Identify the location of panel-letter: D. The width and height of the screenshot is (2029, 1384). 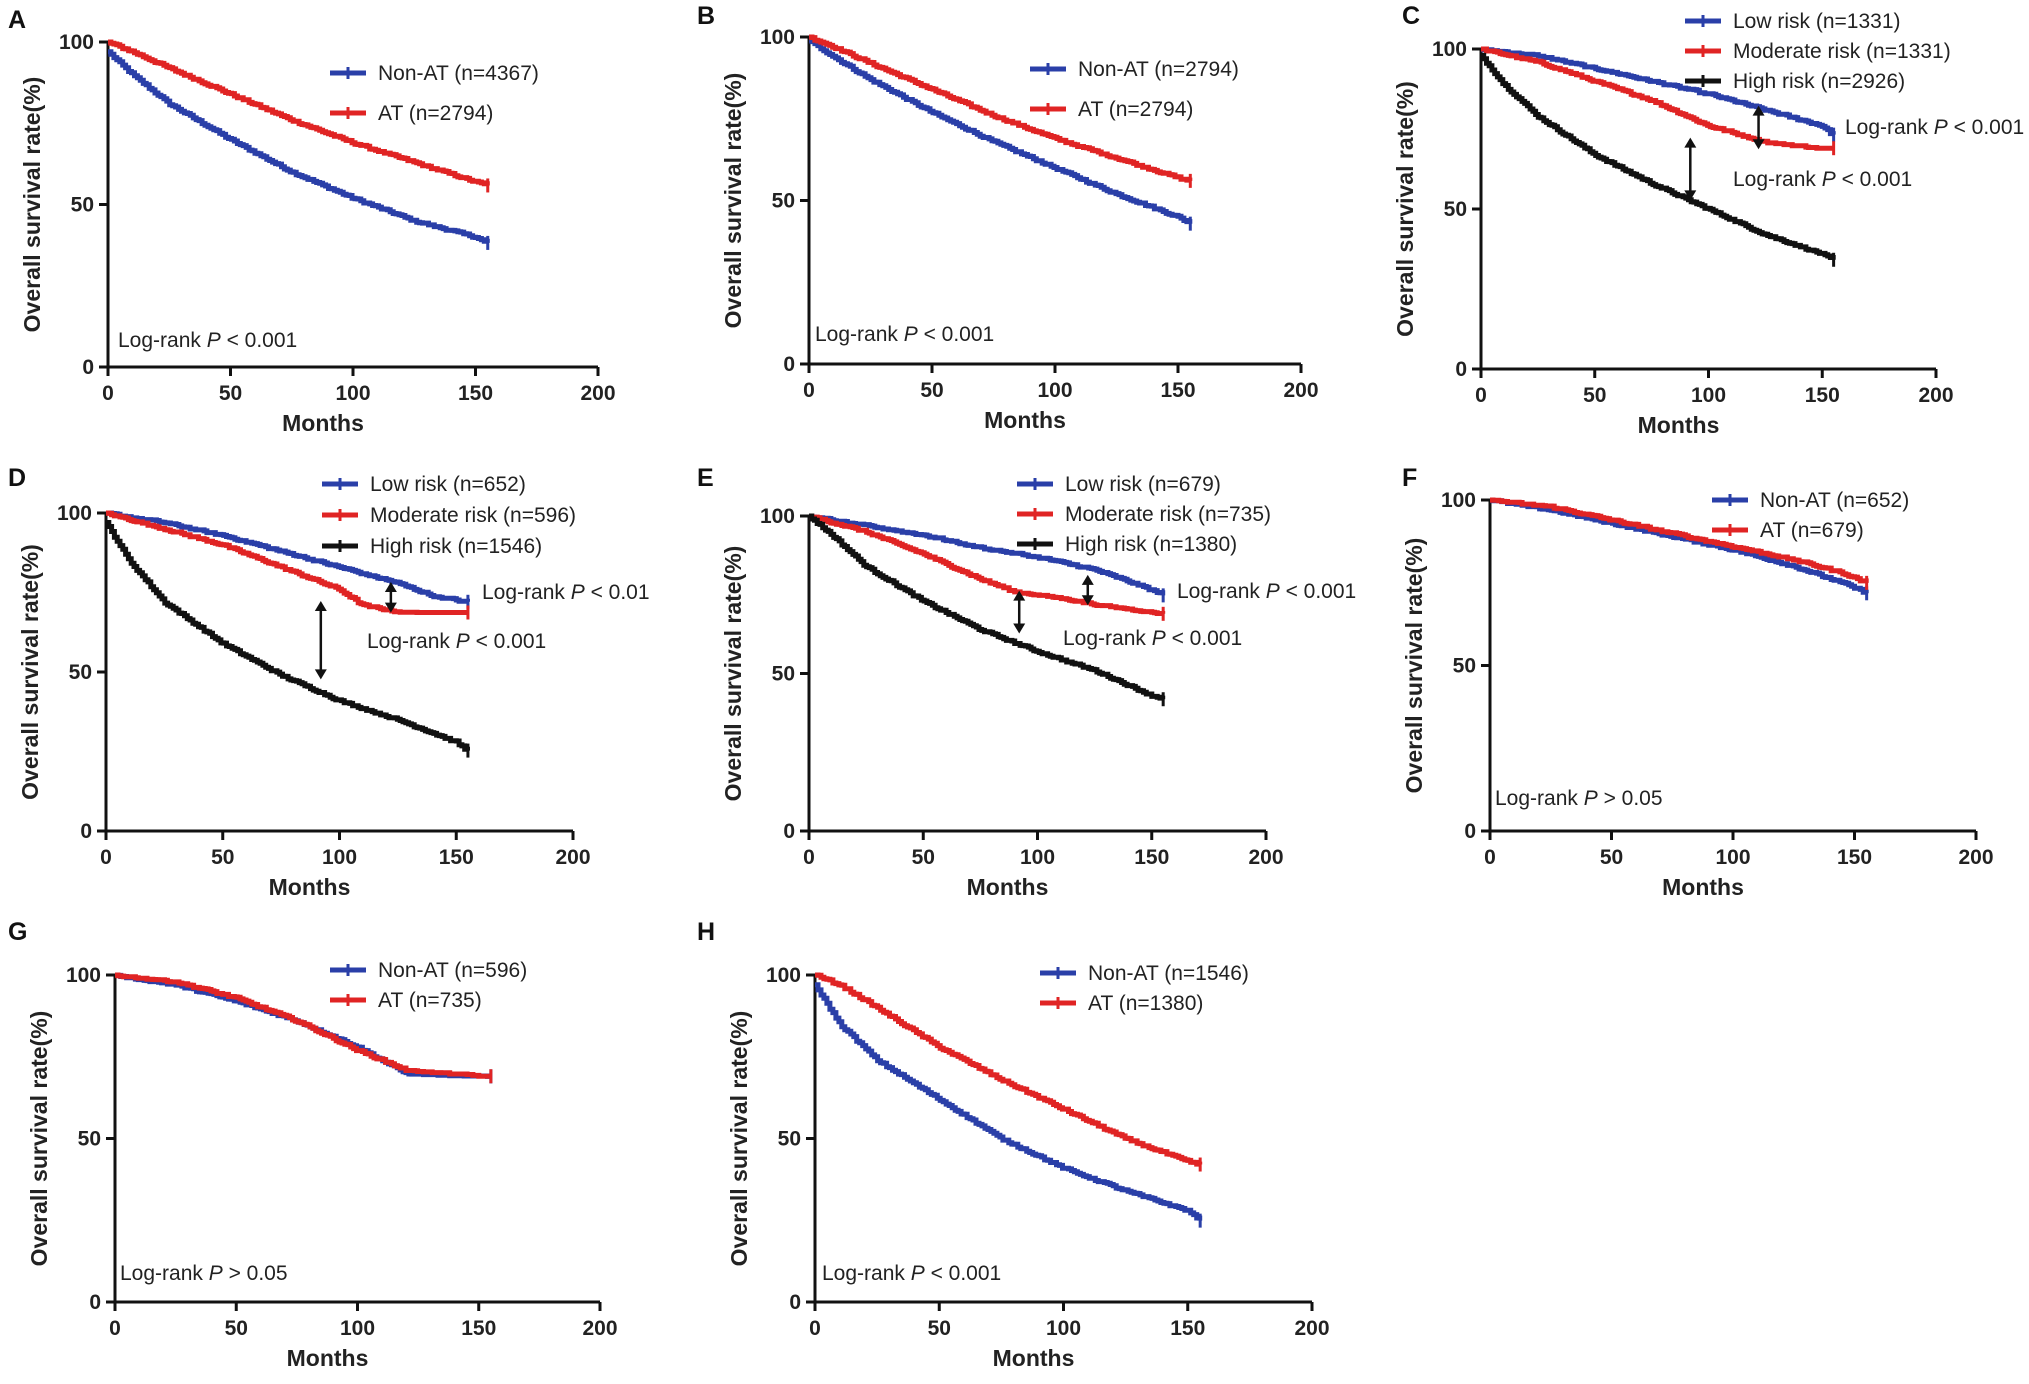
(17, 478).